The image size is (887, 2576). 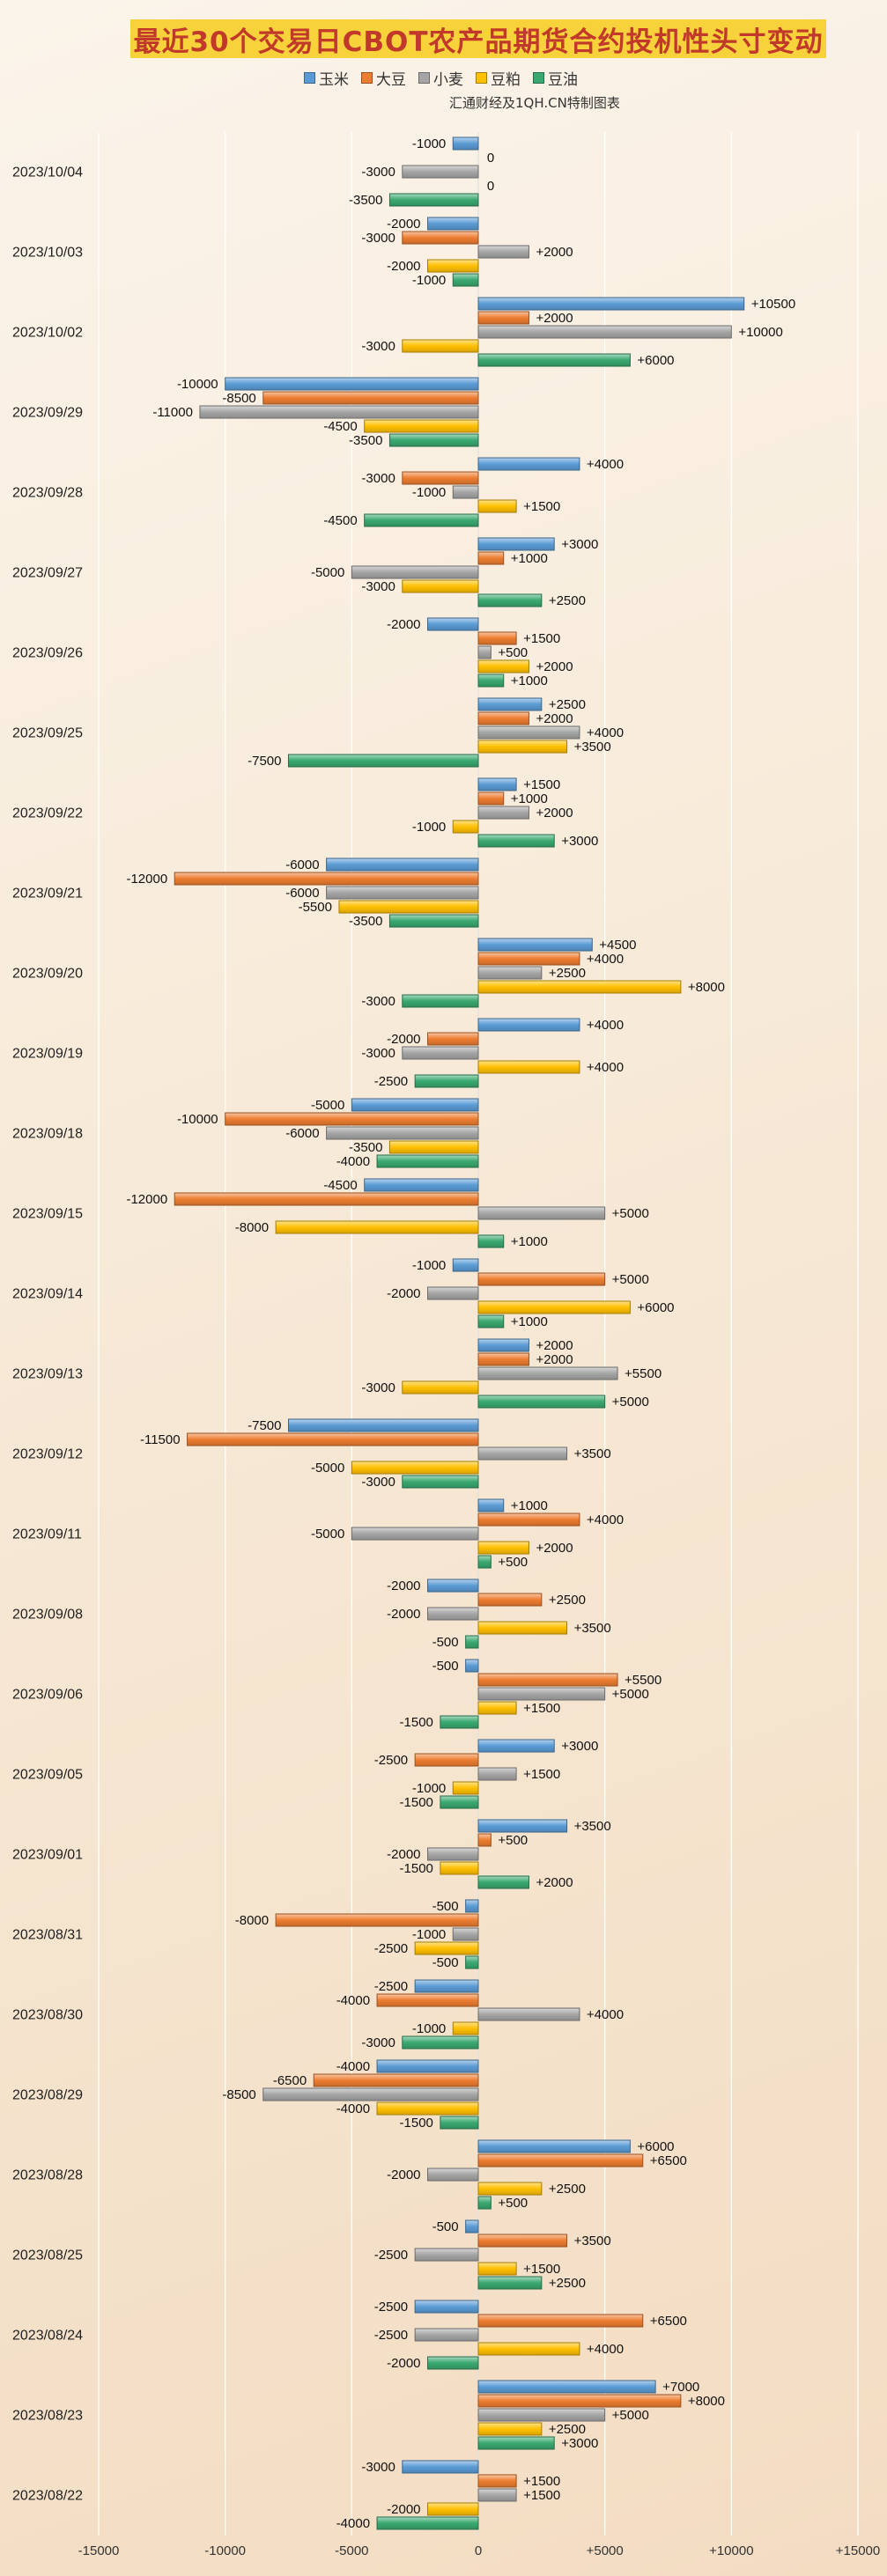 I want to click on data-label: 0, so click(x=490, y=187).